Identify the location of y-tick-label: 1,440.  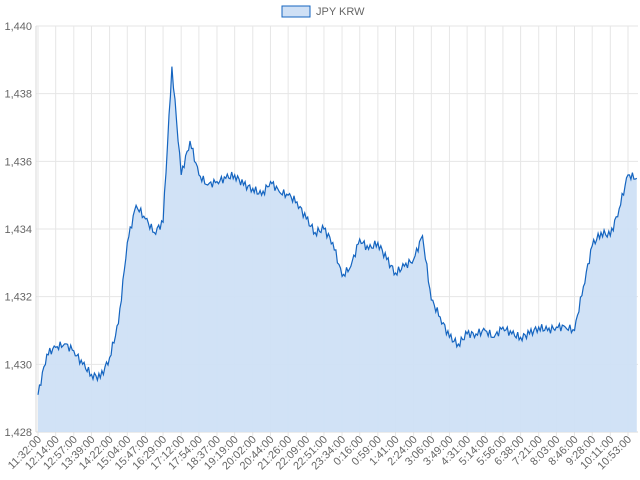
(18, 27).